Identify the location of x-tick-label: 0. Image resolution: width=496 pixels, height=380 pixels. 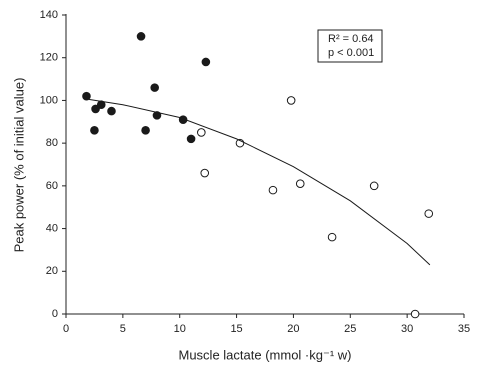
(66, 329).